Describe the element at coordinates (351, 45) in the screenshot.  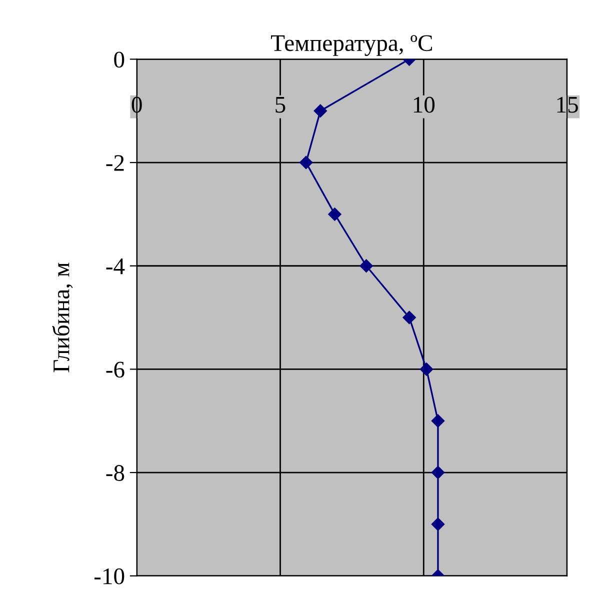
I see `x-axis-title: Температура, ºC` at that location.